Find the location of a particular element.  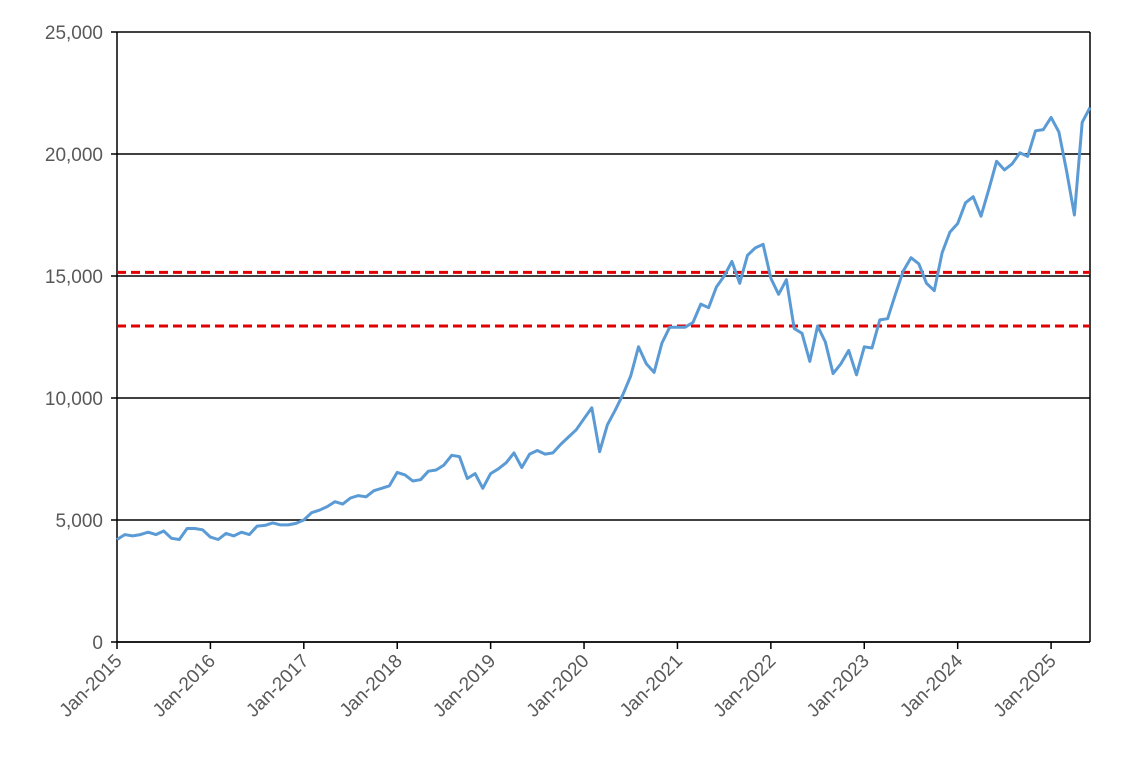

x-tick-label: Jan-2015 is located at coordinates (91, 686).